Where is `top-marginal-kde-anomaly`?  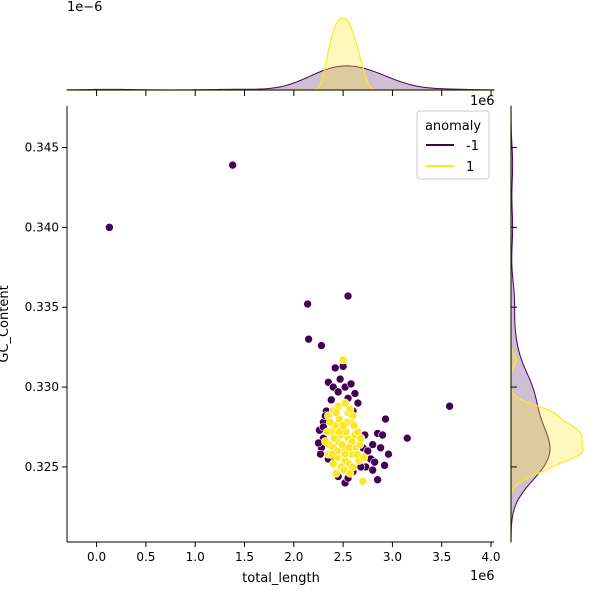 top-marginal-kde-anomaly is located at coordinates (280, 78).